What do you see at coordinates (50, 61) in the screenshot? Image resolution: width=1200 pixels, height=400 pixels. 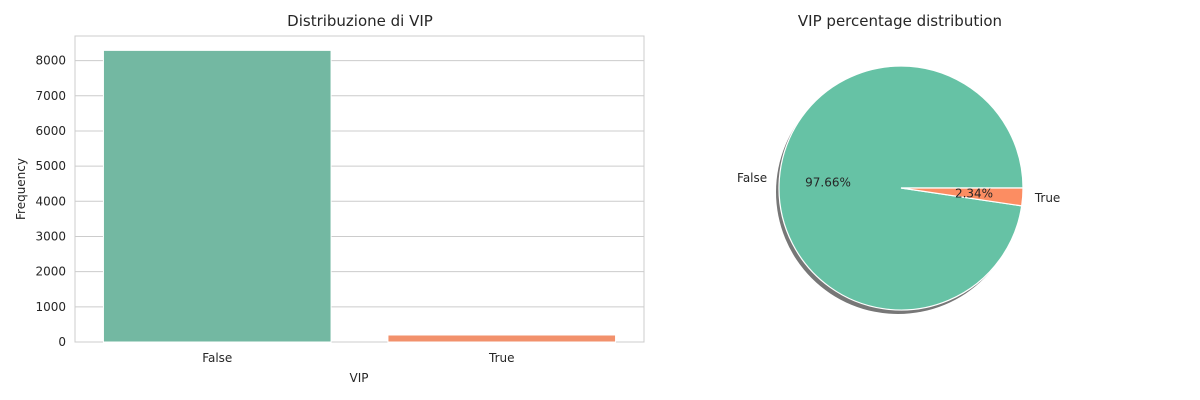 I see `bar-y-tick-label: 8000` at bounding box center [50, 61].